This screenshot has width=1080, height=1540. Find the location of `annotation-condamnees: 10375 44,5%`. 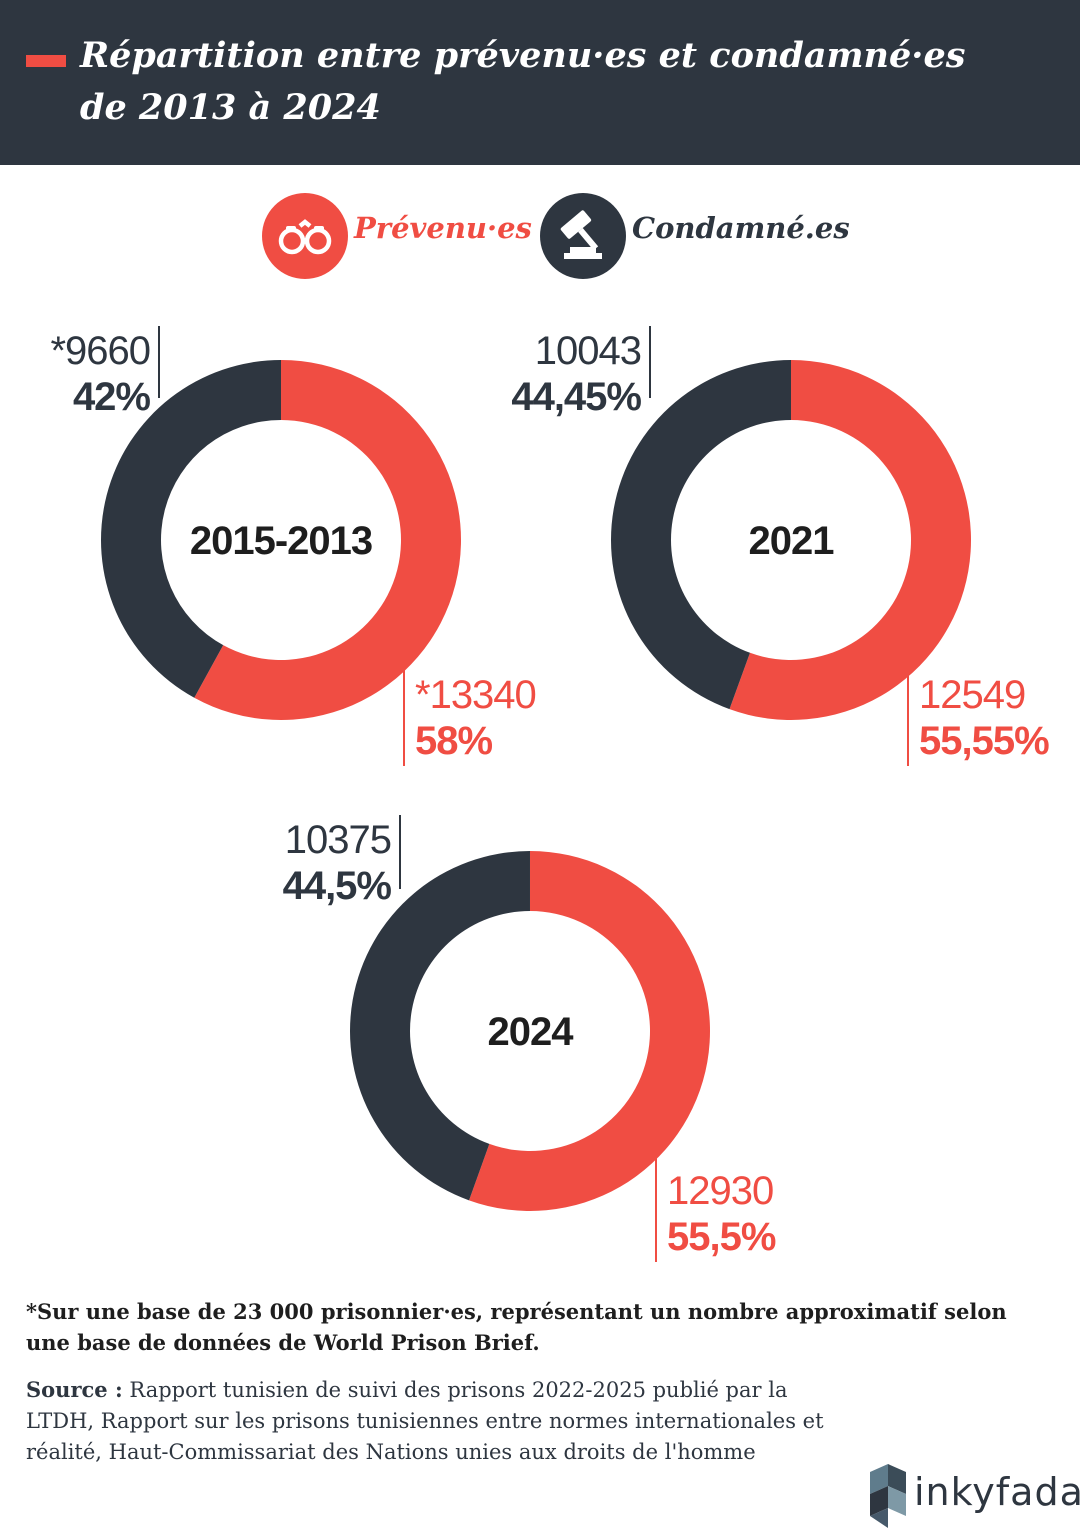

annotation-condamnees: 10375 44,5% is located at coordinates (337, 863).